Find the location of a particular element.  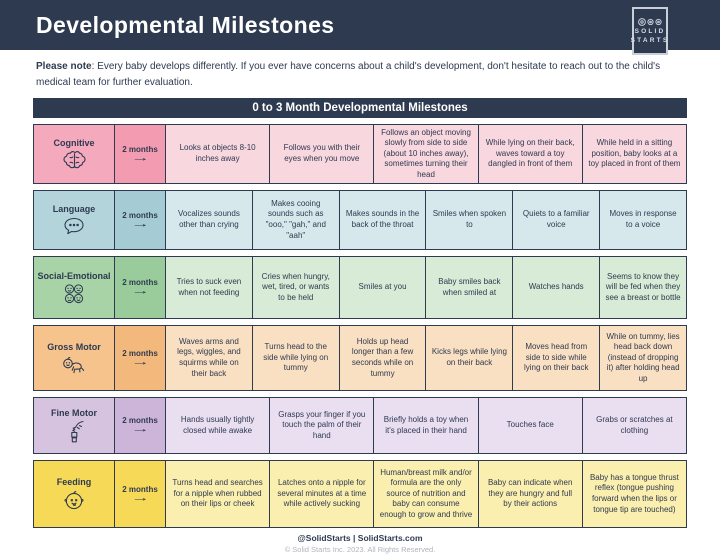

page-title: Developmental Milestones is located at coordinates (185, 24).